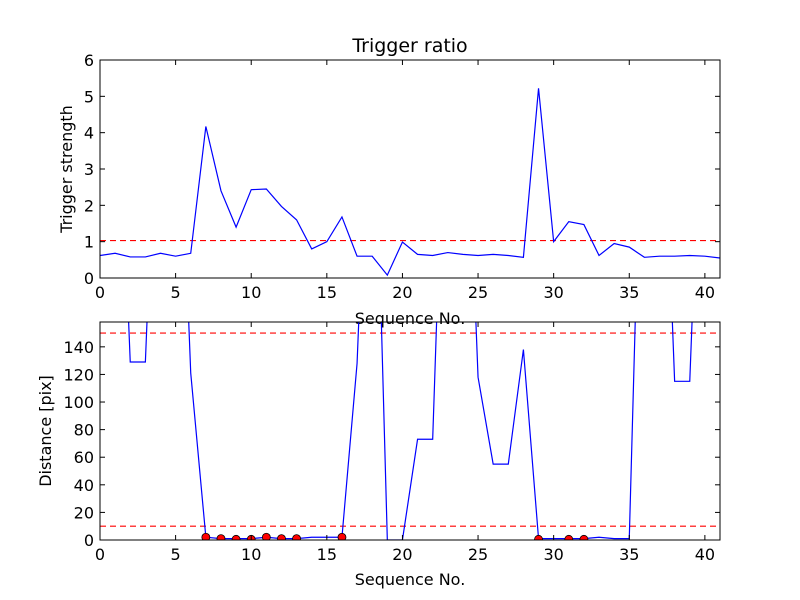 This screenshot has width=800, height=600. Describe the element at coordinates (553, 292) in the screenshot. I see `top-x-tick-label-30: 30` at that location.